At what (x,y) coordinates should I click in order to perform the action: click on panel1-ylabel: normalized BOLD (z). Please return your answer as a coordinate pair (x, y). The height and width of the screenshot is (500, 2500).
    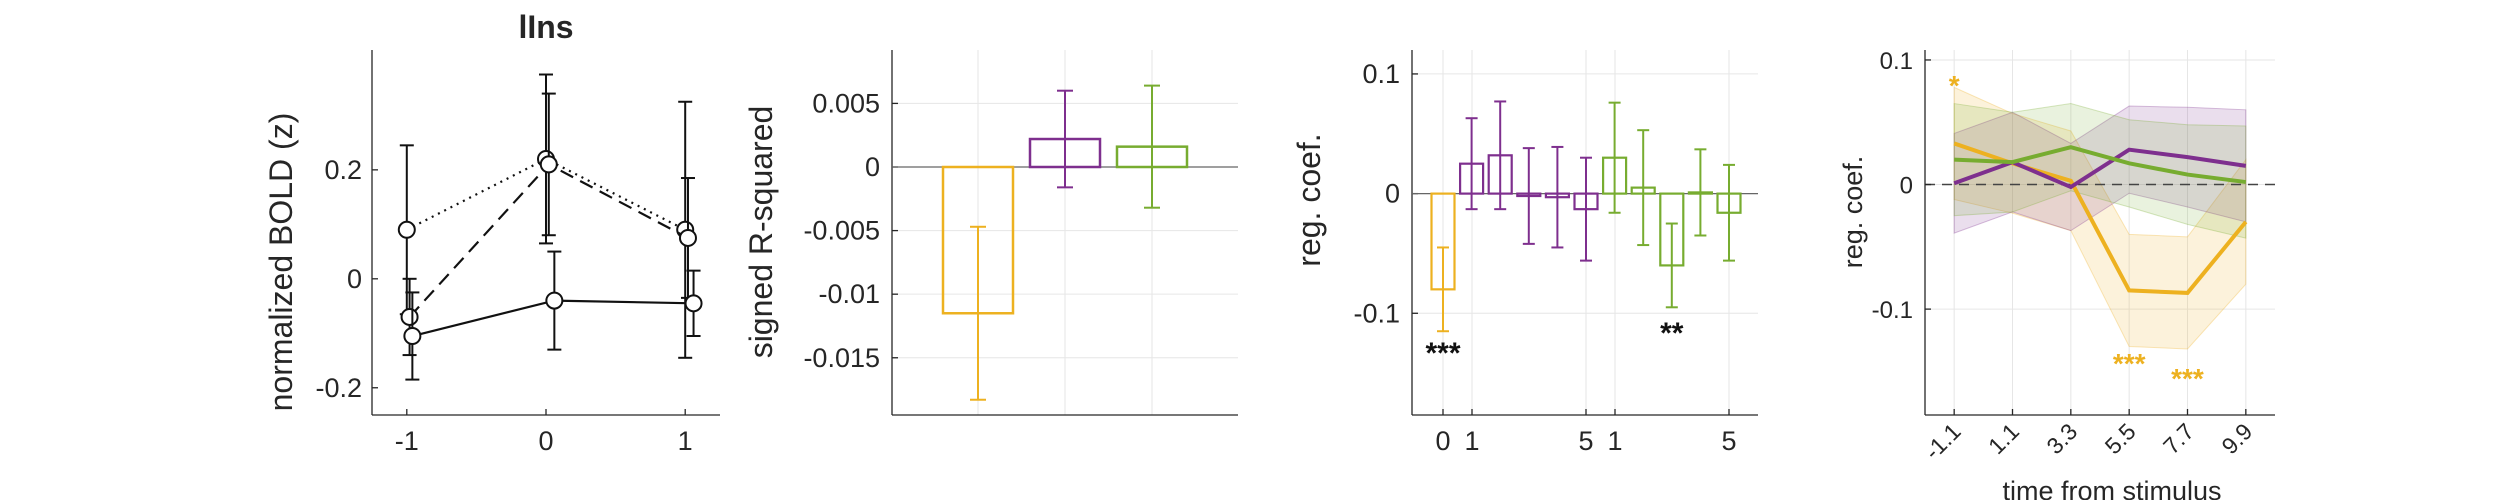
    Looking at the image, I should click on (281, 262).